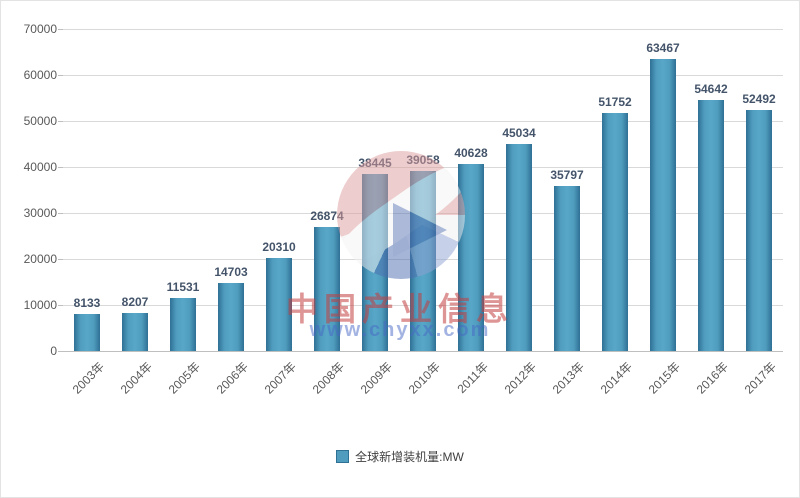  What do you see at coordinates (377, 378) in the screenshot?
I see `x-axis-tick-label: 2009年` at bounding box center [377, 378].